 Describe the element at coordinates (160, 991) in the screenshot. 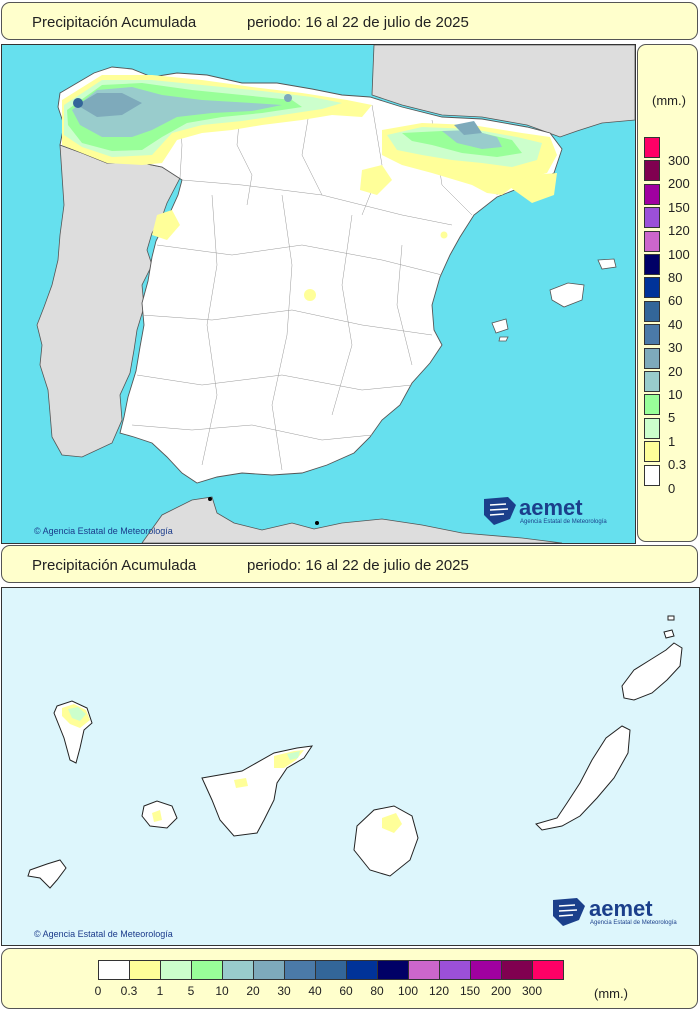

I see `legend-label-horizontal: 1` at that location.